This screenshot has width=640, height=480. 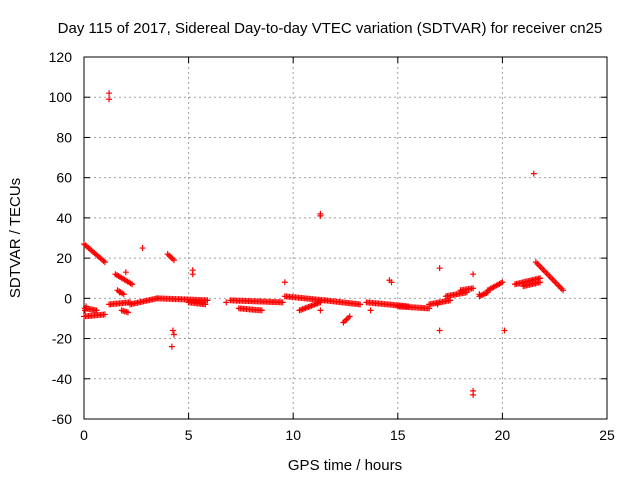 What do you see at coordinates (84, 435) in the screenshot?
I see `x-tick-label: 0` at bounding box center [84, 435].